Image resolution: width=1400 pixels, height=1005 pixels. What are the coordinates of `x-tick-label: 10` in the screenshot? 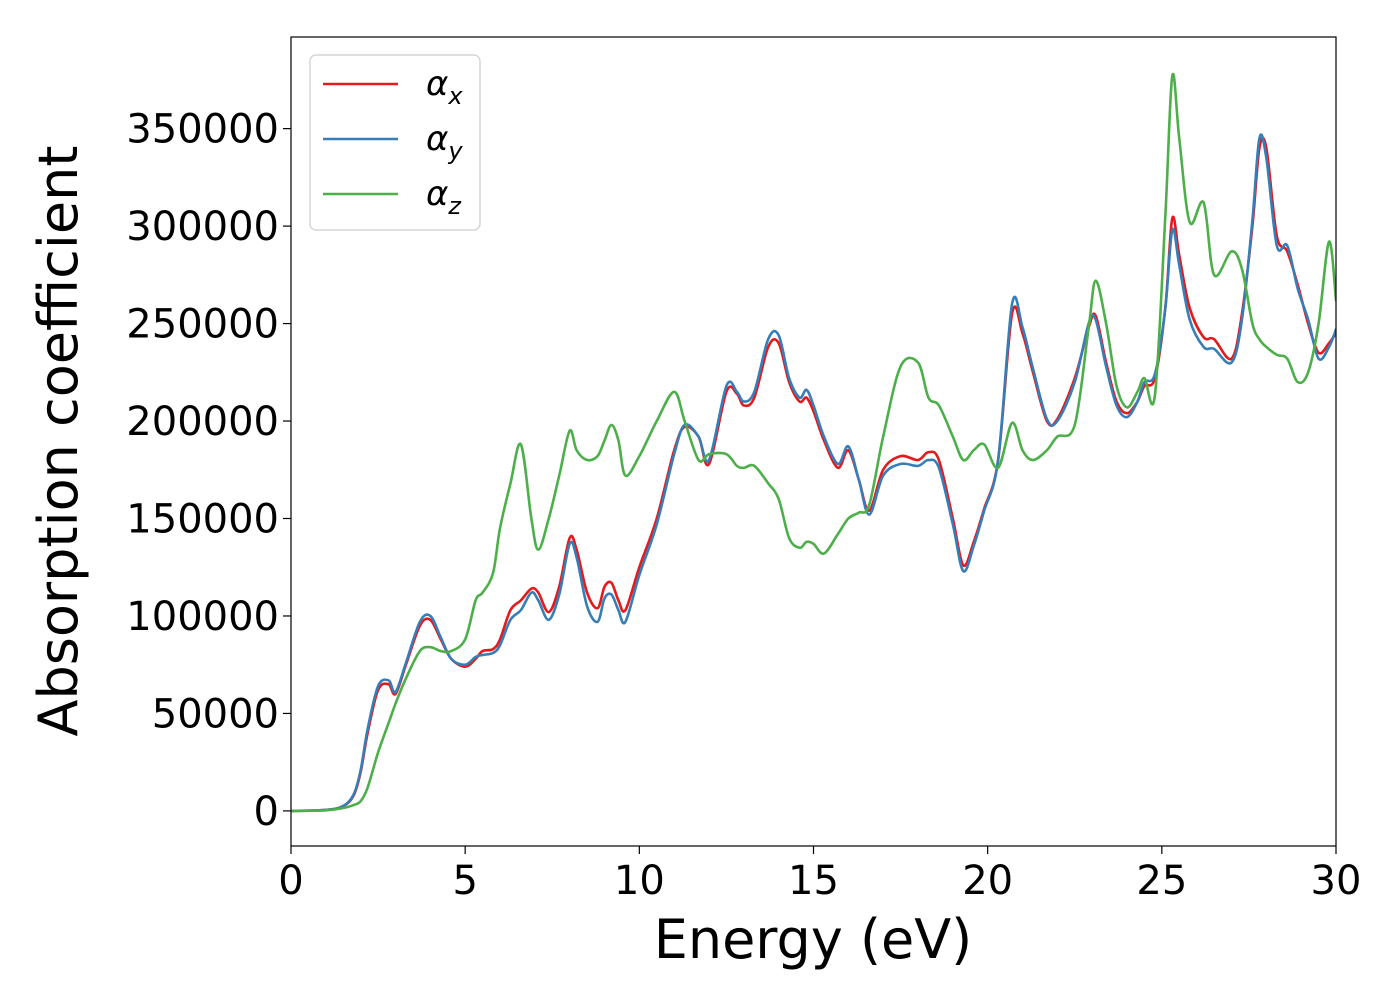 It's located at (639, 881).